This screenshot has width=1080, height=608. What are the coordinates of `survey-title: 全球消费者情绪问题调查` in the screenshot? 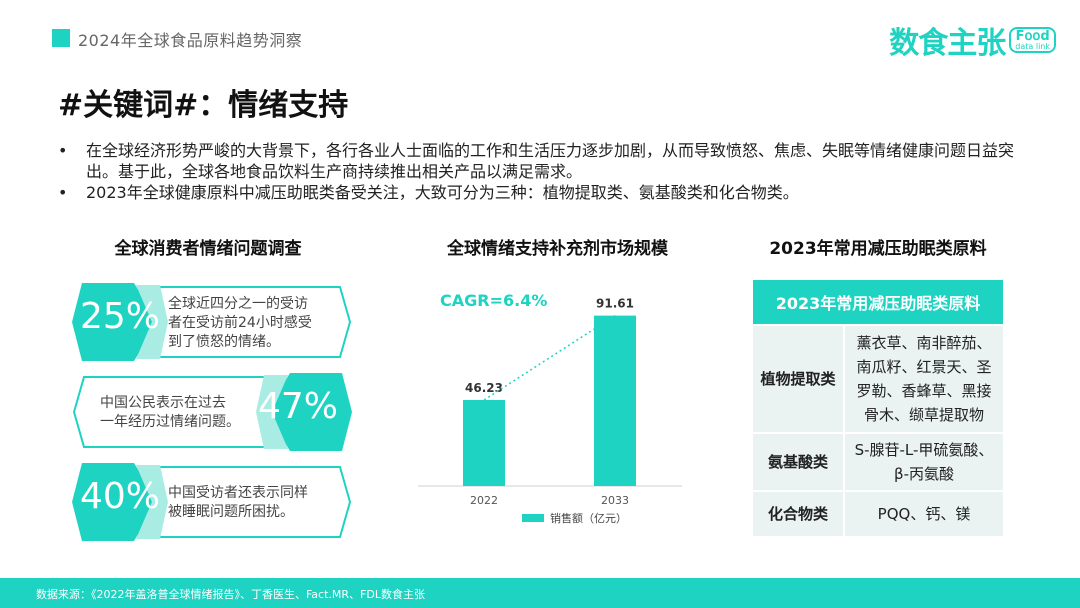 It's located at (208, 249).